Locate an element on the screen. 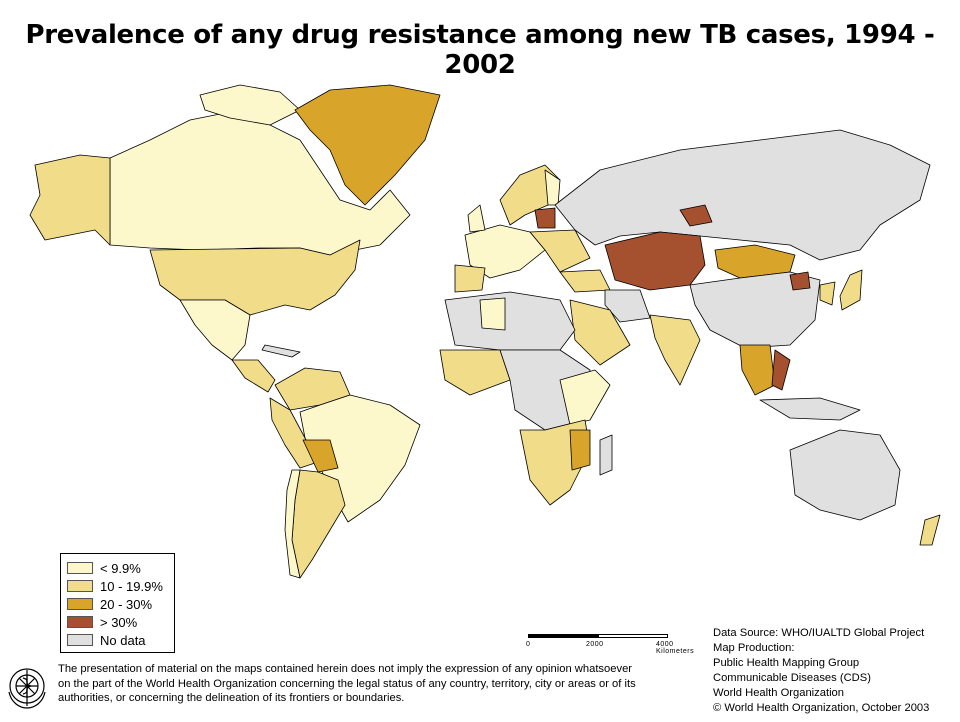 This screenshot has height=722, width=960. korea is located at coordinates (827, 293).